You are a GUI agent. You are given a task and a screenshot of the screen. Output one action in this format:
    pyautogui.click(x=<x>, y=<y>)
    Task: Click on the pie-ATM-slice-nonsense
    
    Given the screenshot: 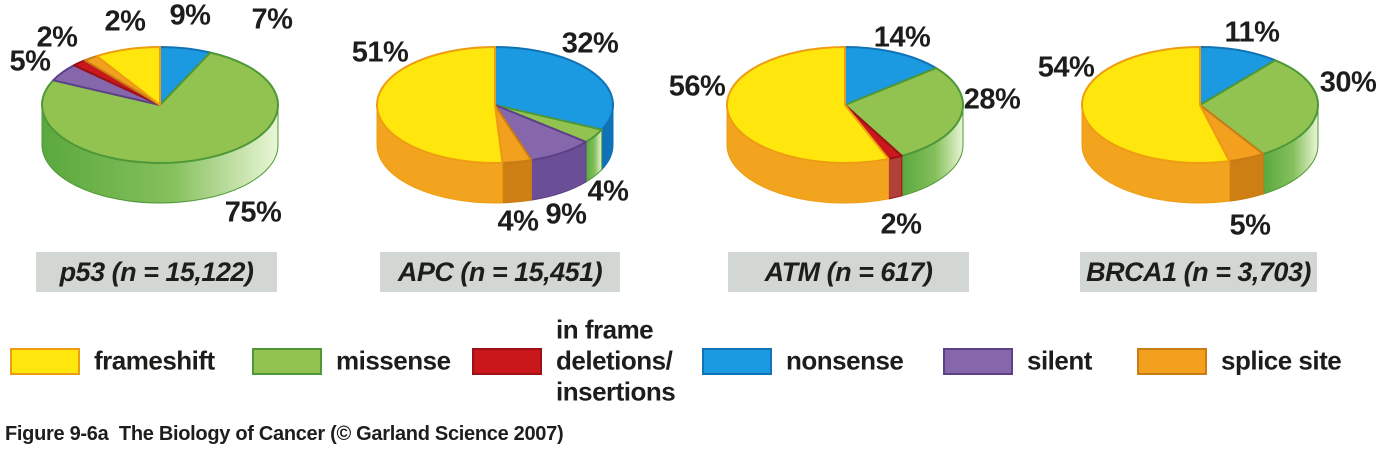 What is the action you would take?
    pyautogui.click(x=890, y=76)
    